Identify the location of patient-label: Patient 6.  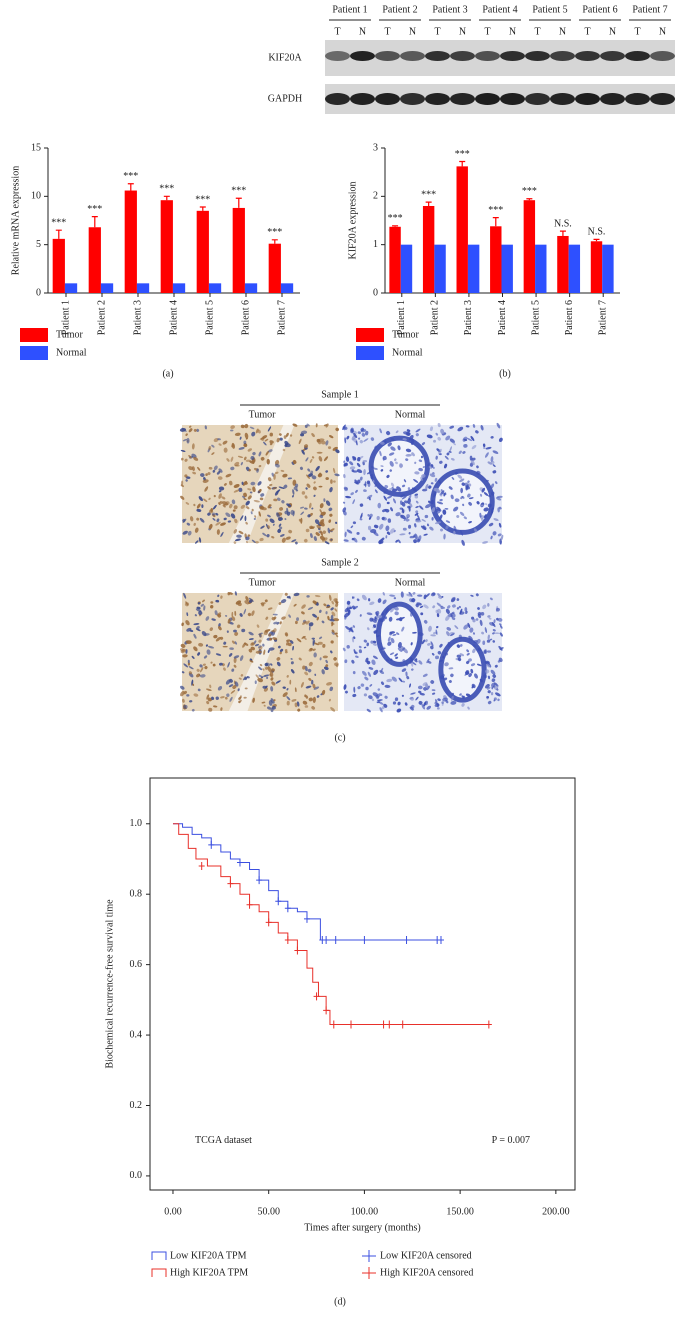
(599, 9).